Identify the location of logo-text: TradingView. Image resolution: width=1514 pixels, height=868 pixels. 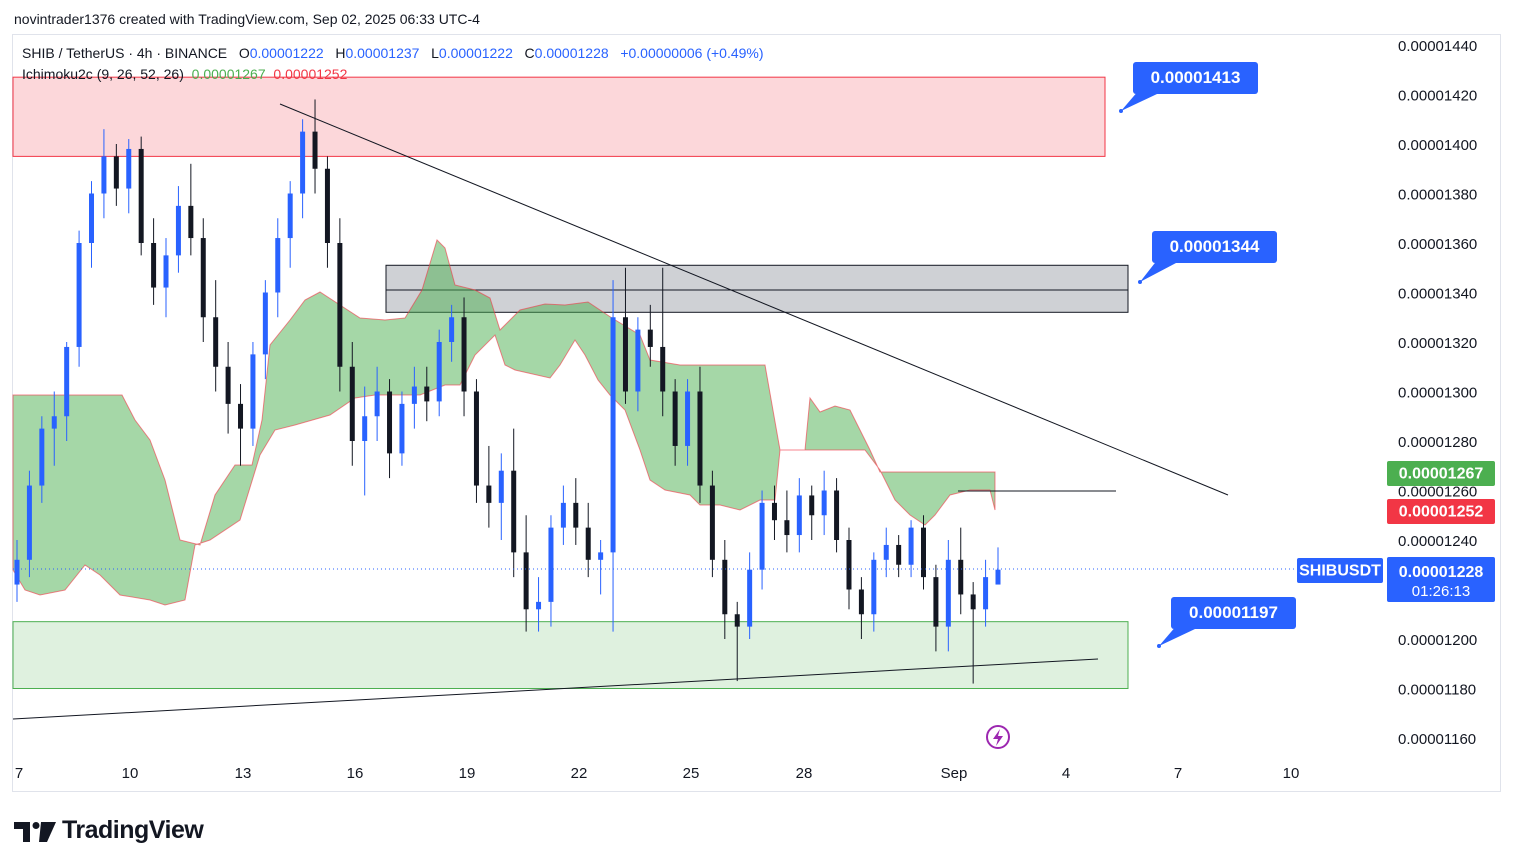
(133, 830).